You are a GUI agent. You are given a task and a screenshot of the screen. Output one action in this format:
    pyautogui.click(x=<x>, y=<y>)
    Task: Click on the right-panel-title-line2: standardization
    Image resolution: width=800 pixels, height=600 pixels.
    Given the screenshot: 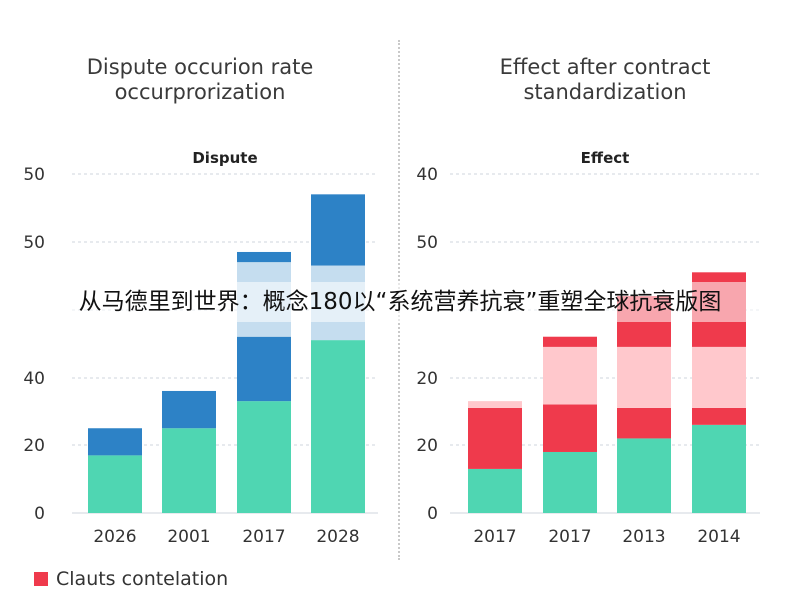 What is the action you would take?
    pyautogui.click(x=605, y=92)
    